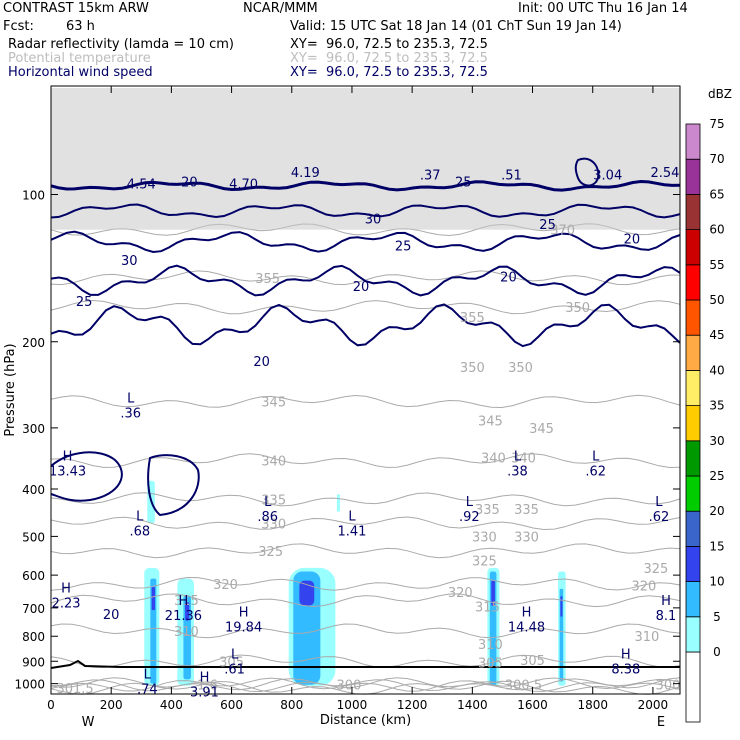  What do you see at coordinates (716, 300) in the screenshot?
I see `colorbar-label: 50` at bounding box center [716, 300].